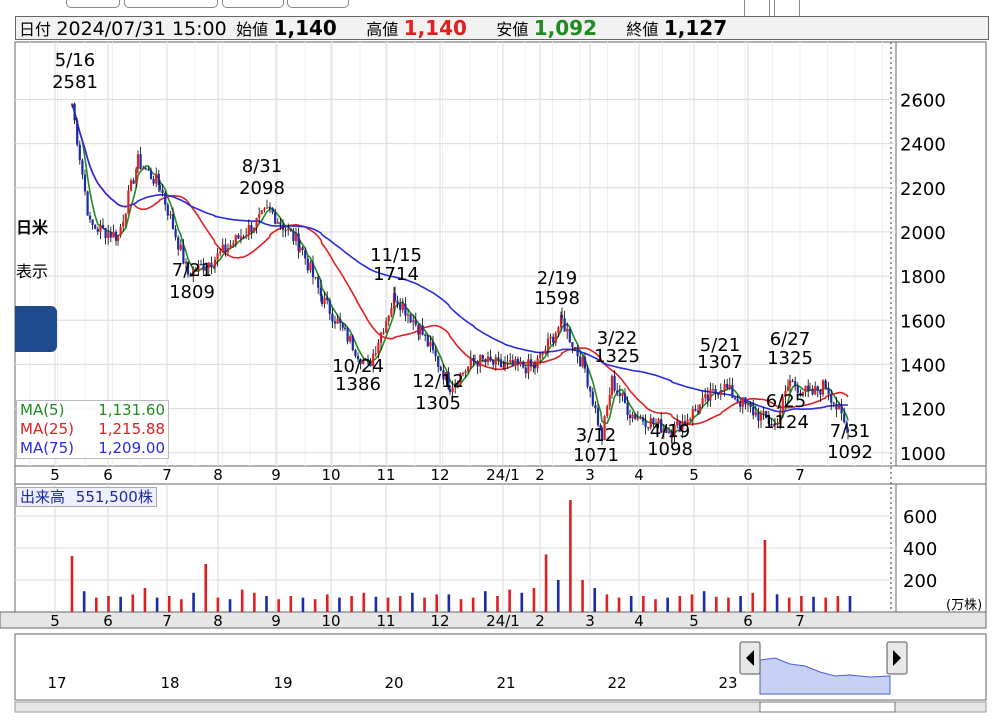  Describe the element at coordinates (218, 475) in the screenshot. I see `month-tick-label: 8` at that location.